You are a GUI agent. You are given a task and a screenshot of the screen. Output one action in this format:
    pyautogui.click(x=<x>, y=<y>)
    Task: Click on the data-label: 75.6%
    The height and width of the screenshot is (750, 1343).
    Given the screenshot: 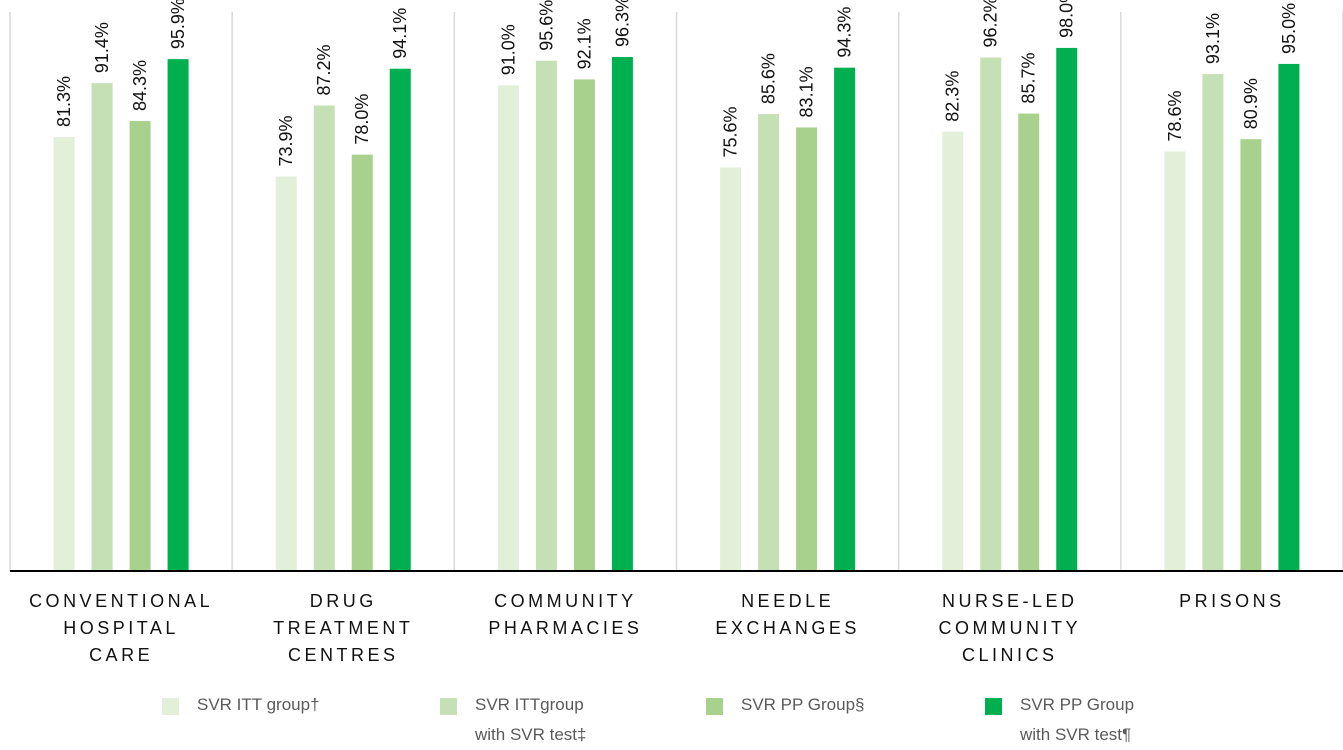 What is the action you would take?
    pyautogui.click(x=731, y=131)
    